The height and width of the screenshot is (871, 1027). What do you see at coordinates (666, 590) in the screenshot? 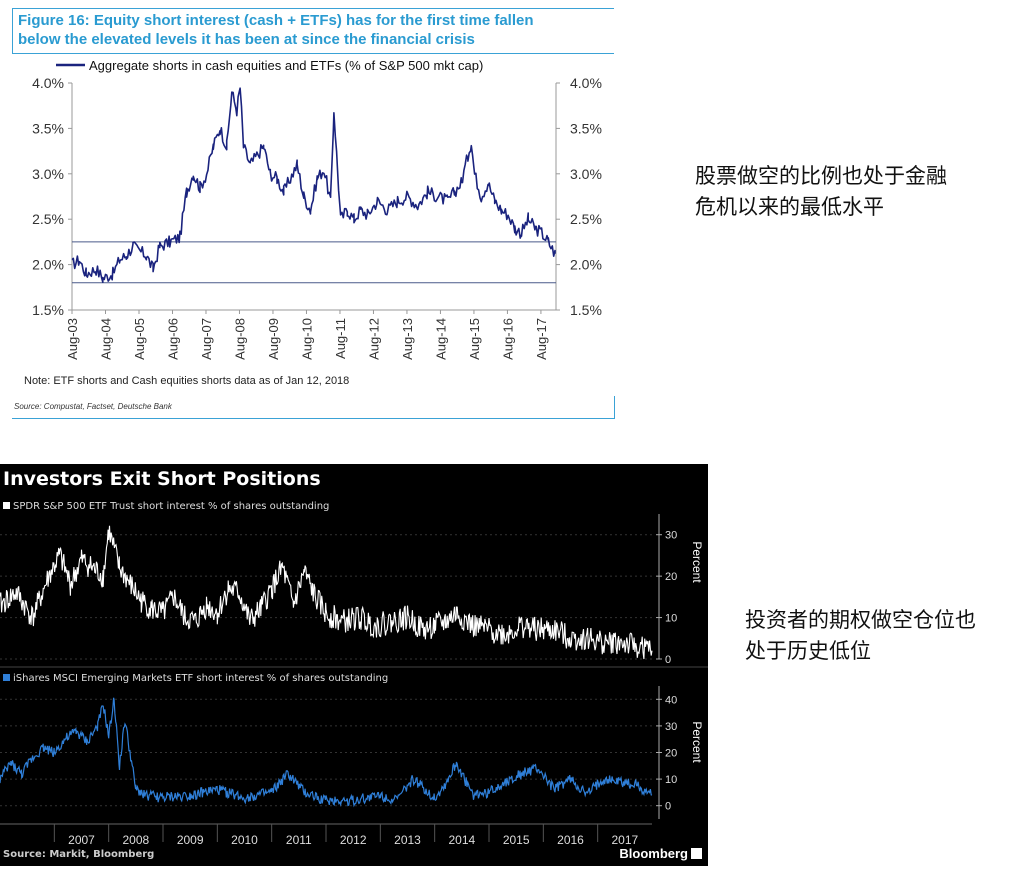
I see `spdr-y-axis: 0 10 20 30` at bounding box center [666, 590].